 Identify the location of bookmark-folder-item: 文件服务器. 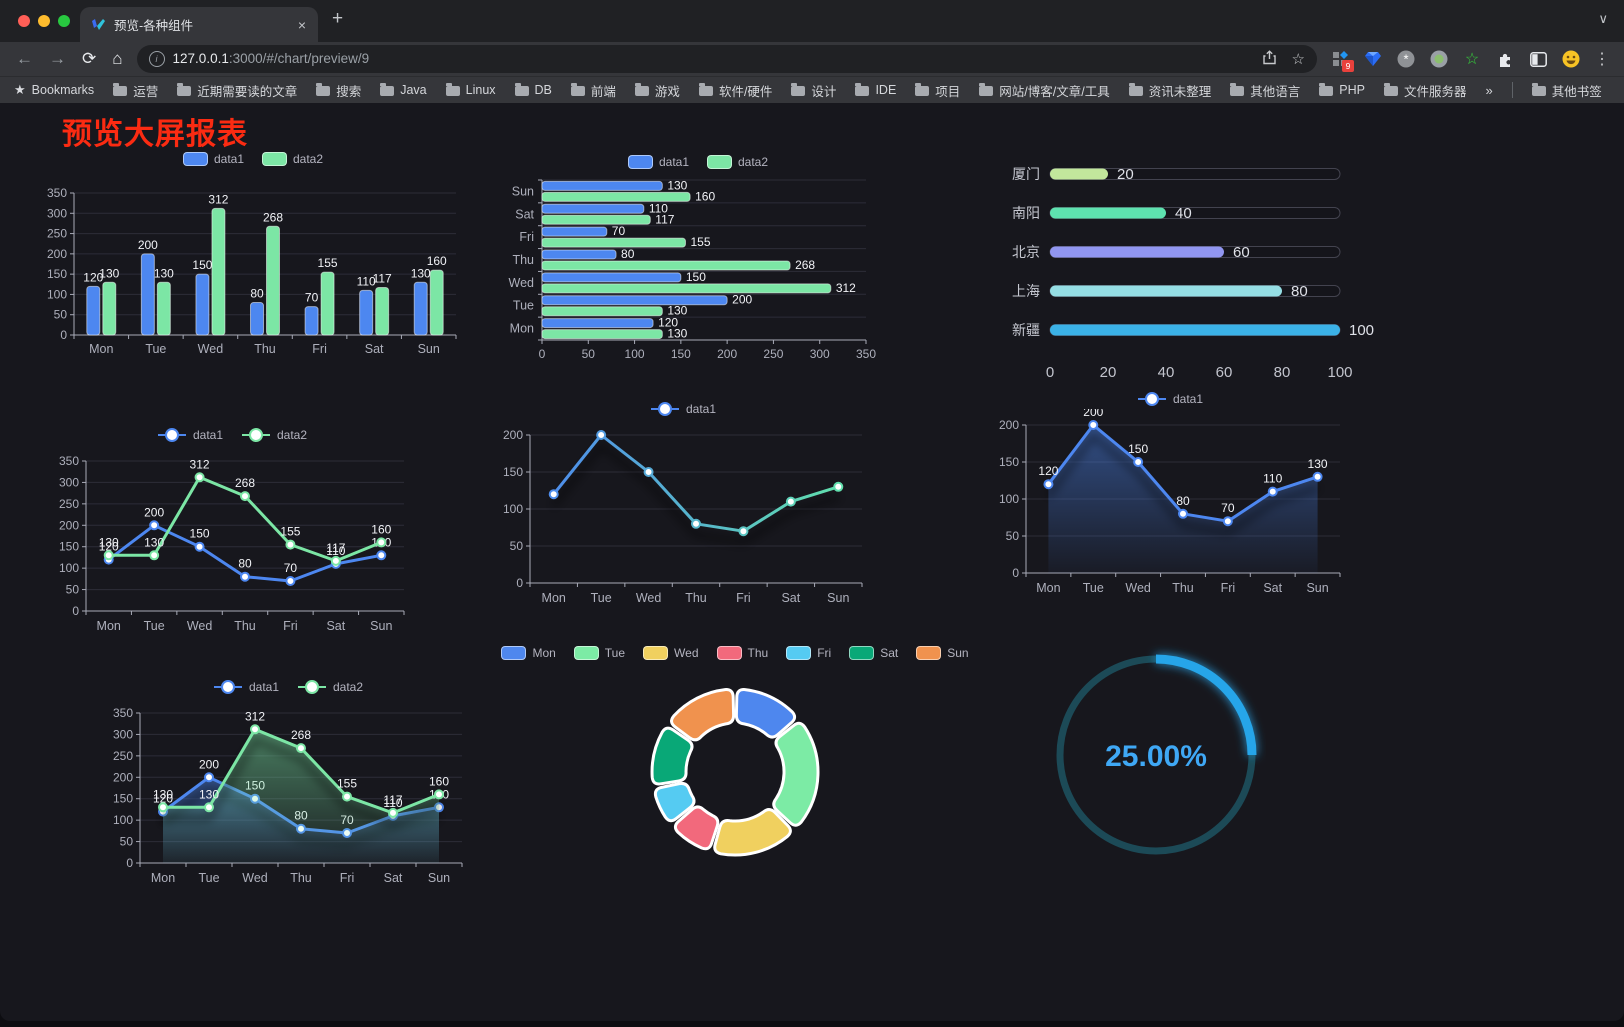
(1425, 90).